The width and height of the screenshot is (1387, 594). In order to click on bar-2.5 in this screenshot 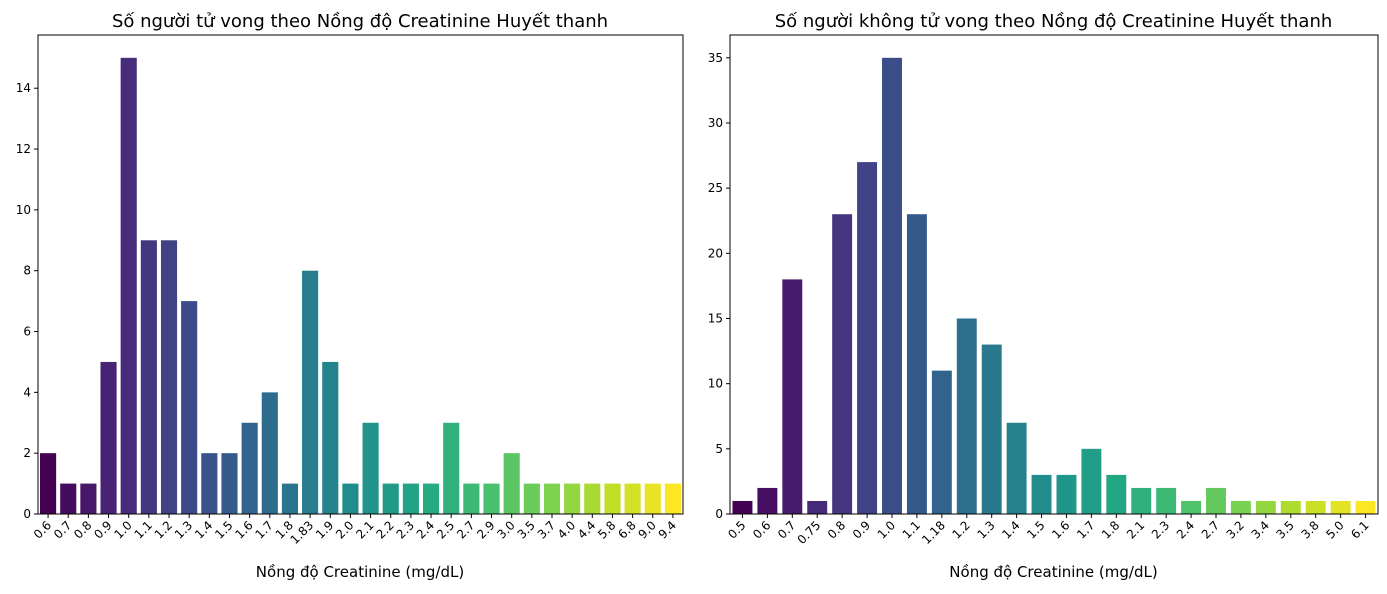, I will do `click(451, 468)`.